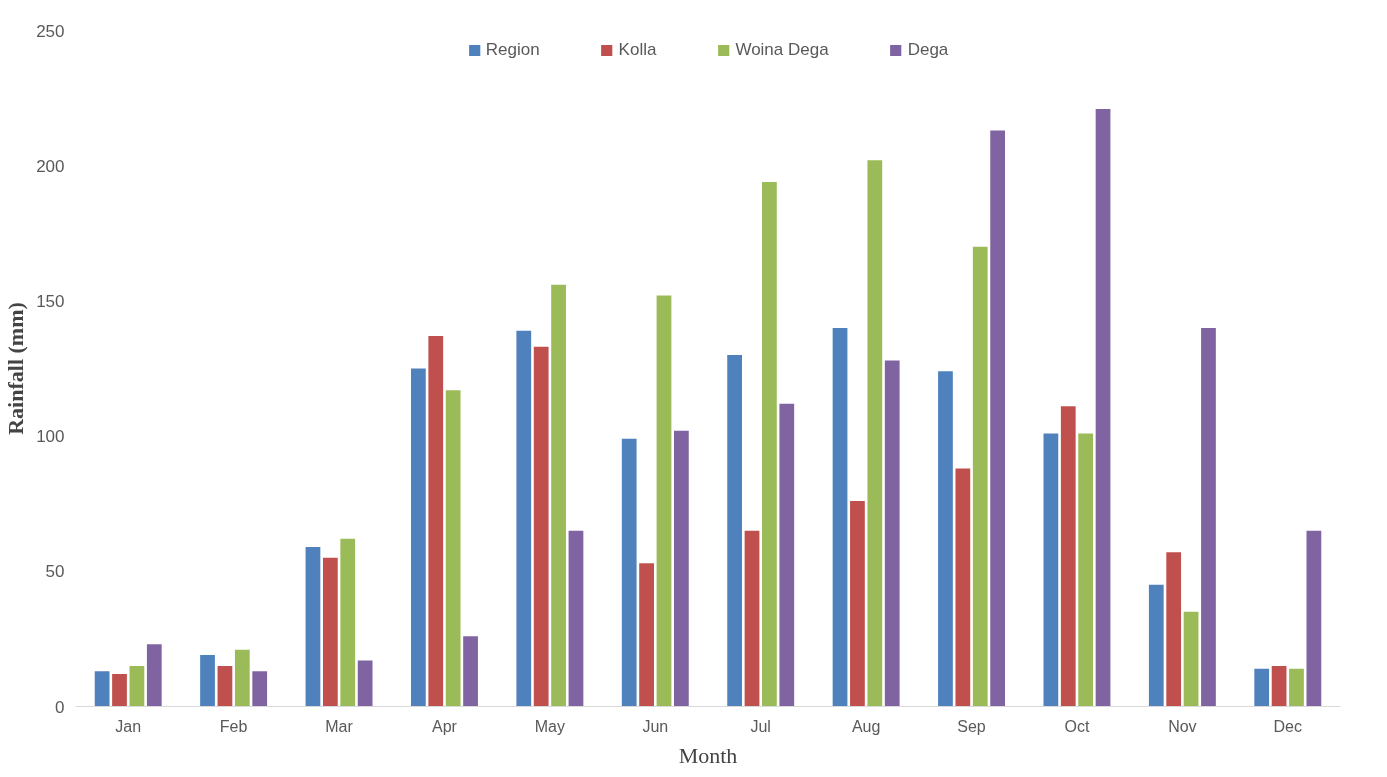  I want to click on legend-label: Region, so click(512, 50).